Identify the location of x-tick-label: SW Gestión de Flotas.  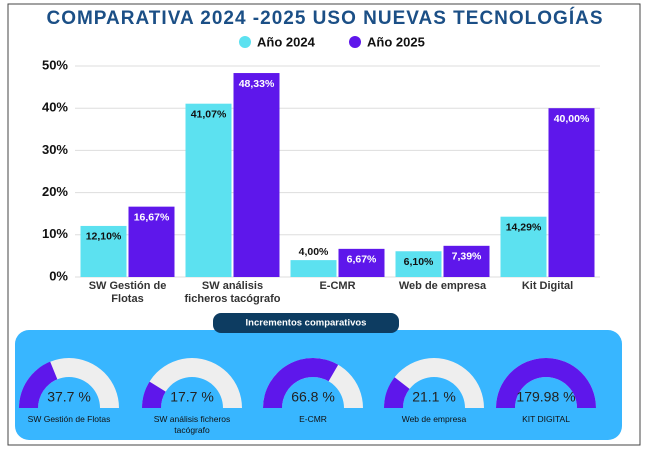
(127, 292).